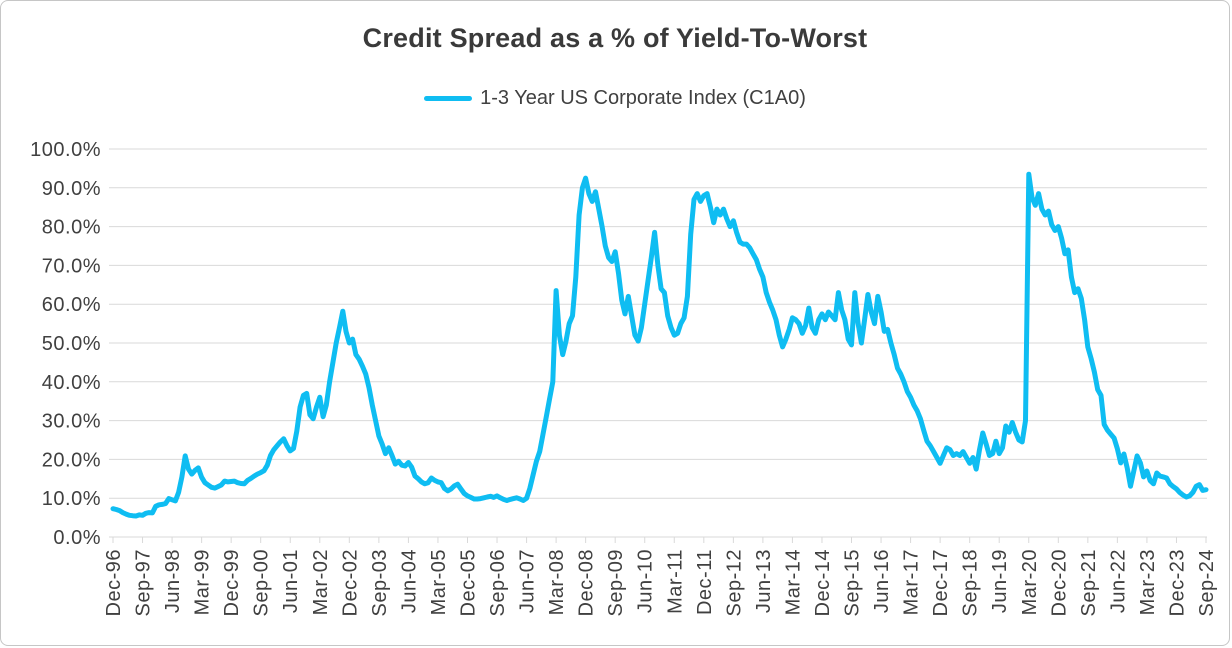  Describe the element at coordinates (71, 499) in the screenshot. I see `y-axis-tick-label: 10.0%` at that location.